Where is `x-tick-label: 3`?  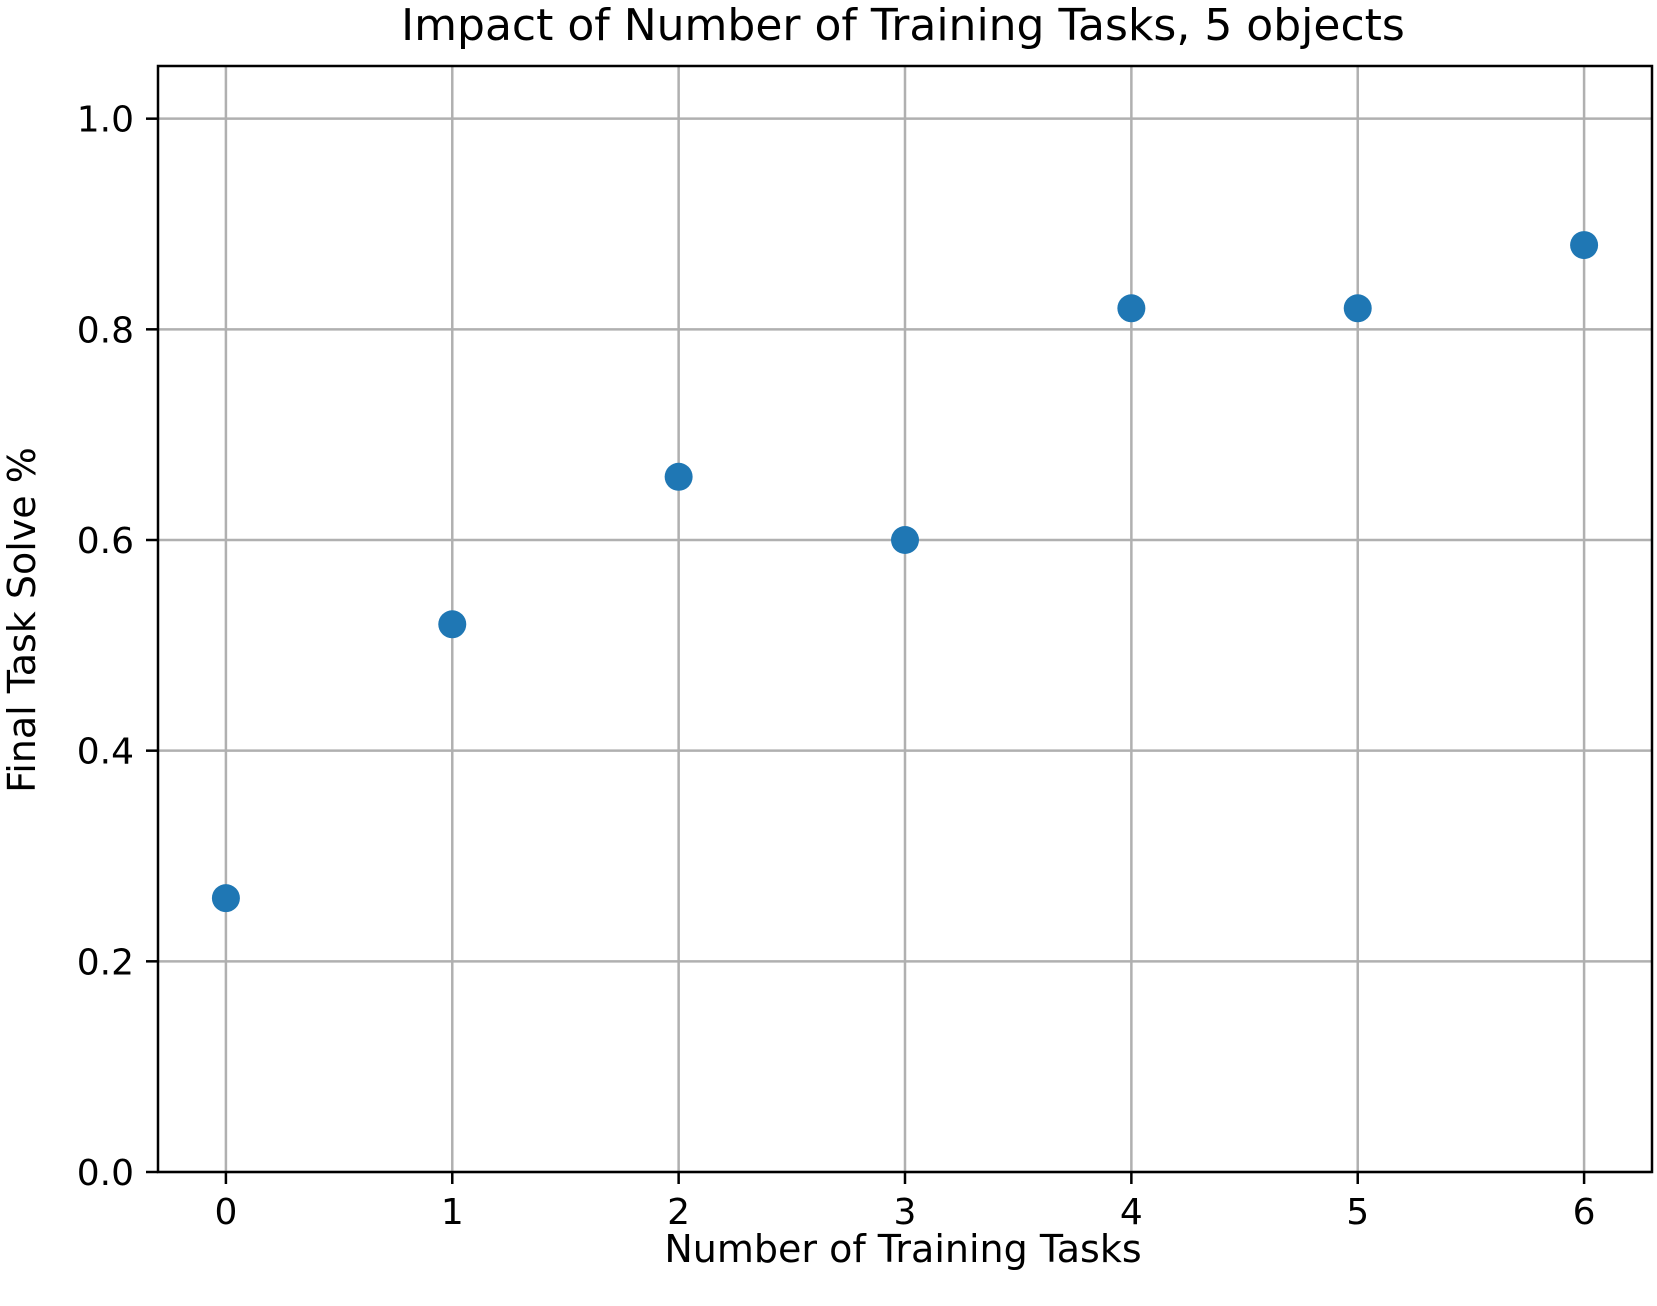 x-tick-label: 3 is located at coordinates (905, 1212).